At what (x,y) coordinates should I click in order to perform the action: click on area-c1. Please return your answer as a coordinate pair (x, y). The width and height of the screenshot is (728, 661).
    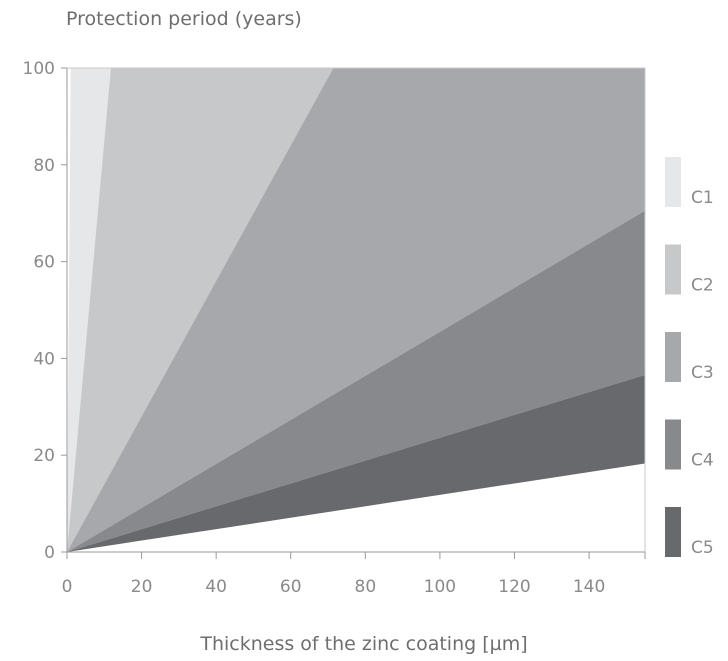
    Looking at the image, I should click on (89, 310).